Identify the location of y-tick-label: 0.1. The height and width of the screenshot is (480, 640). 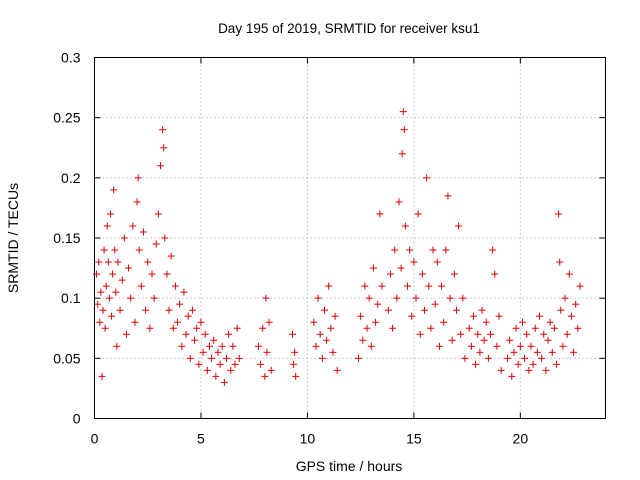
(71, 298).